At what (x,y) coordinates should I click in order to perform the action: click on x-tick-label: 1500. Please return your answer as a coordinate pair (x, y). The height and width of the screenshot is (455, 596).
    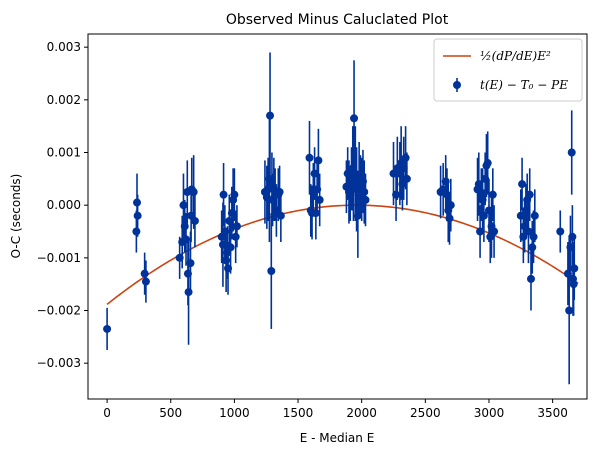
    Looking at the image, I should click on (298, 413).